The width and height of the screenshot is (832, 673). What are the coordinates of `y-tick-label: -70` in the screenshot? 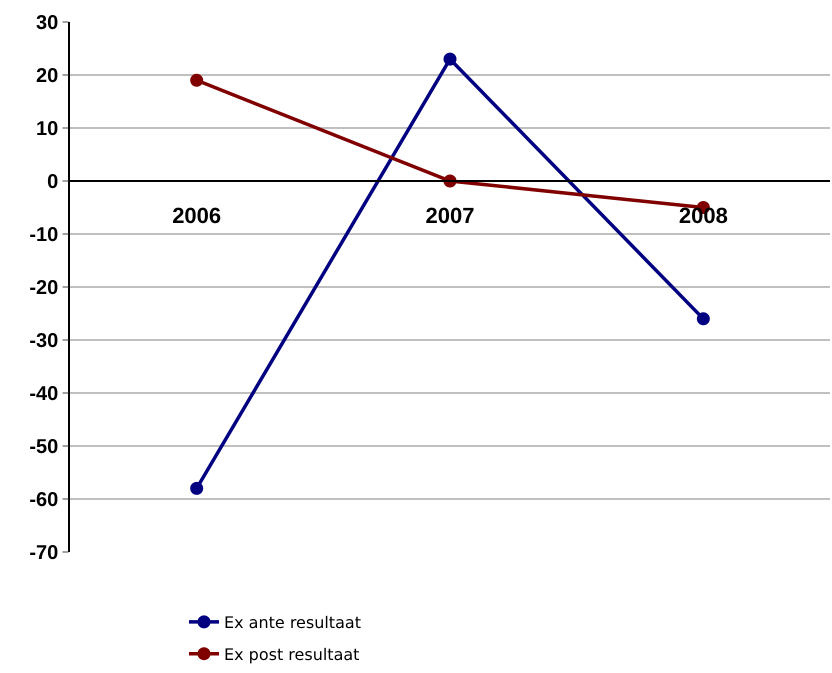 It's located at (43, 553).